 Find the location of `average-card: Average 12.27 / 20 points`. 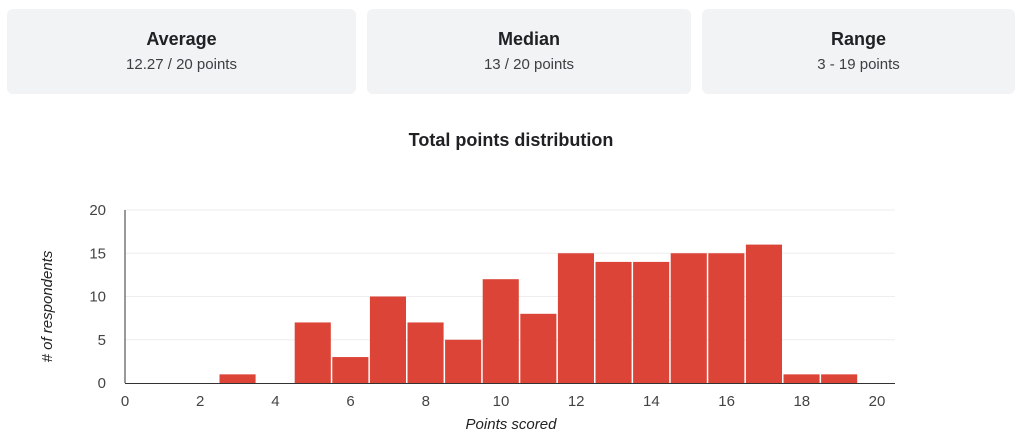

average-card: Average 12.27 / 20 points is located at coordinates (181, 51).